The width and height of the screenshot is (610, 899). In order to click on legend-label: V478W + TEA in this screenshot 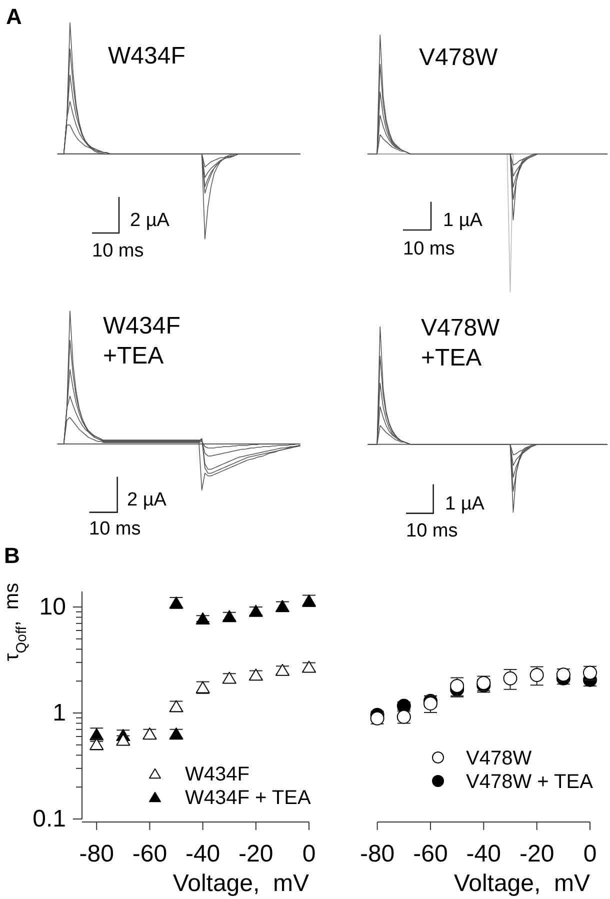, I will do `click(530, 782)`.